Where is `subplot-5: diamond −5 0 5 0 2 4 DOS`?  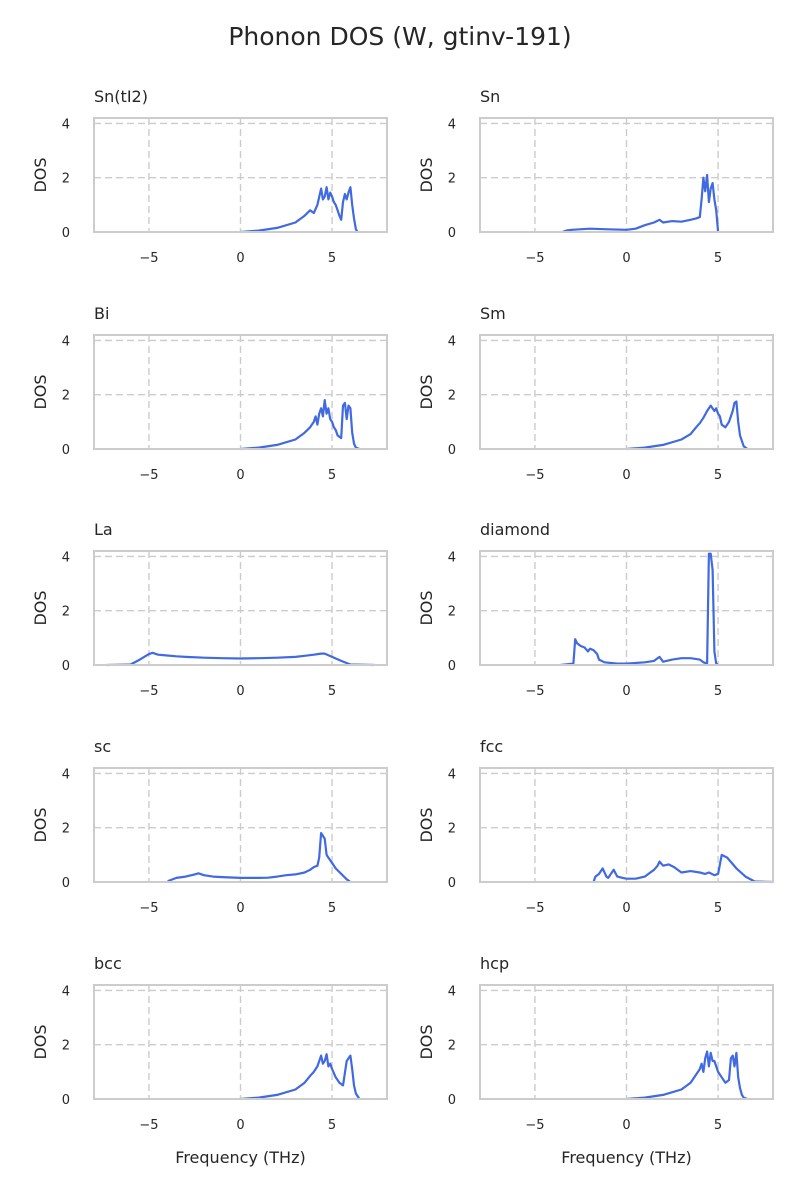
subplot-5: diamond −5 0 5 0 2 4 DOS is located at coordinates (595, 609).